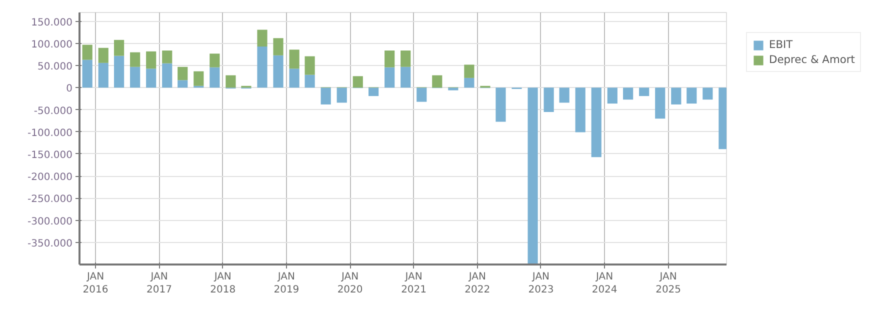 The height and width of the screenshot is (313, 876). I want to click on y-tick-label: -100.000, so click(50, 133).